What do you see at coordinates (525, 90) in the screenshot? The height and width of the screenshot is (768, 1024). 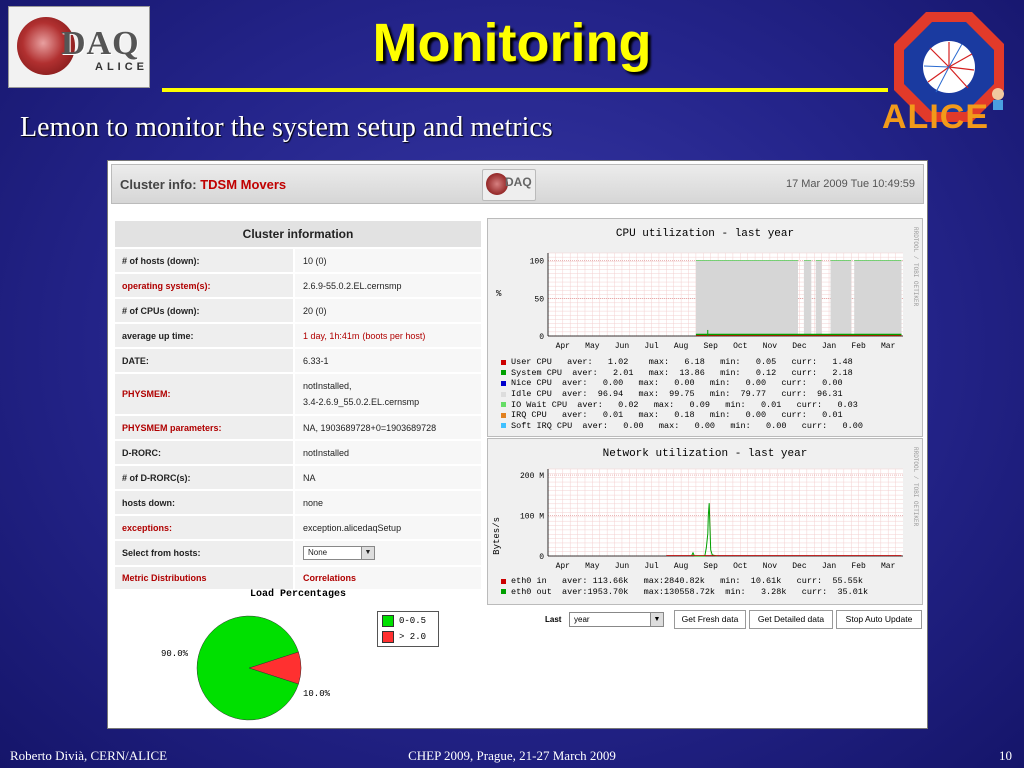 I see `title-underline` at bounding box center [525, 90].